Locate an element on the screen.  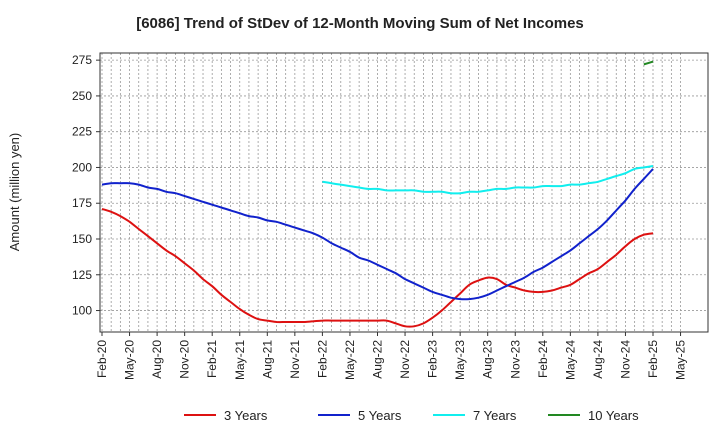
x-tick-label: Feb-25 is located at coordinates (653, 359).